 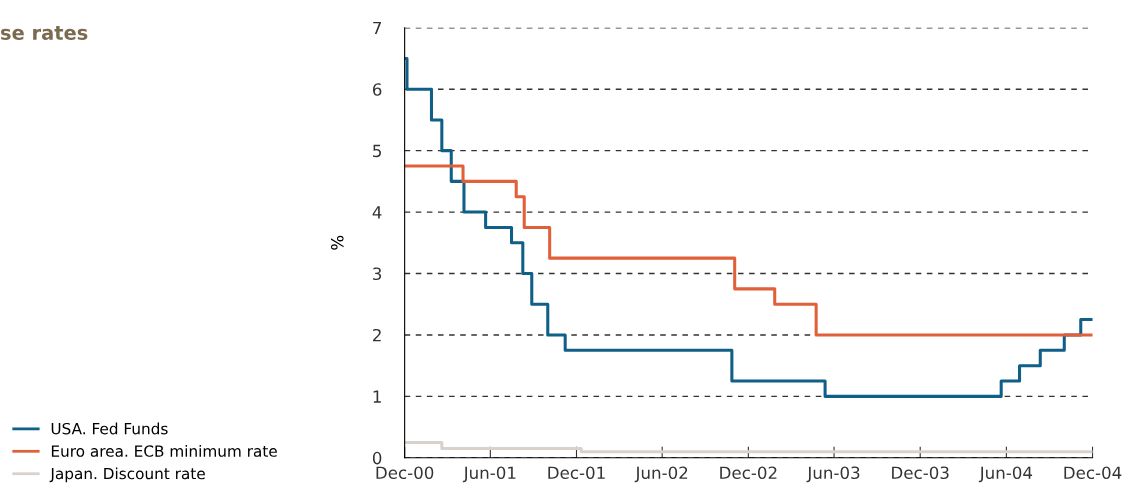 I want to click on x-tick-label: Dec-04, so click(x=1093, y=473).